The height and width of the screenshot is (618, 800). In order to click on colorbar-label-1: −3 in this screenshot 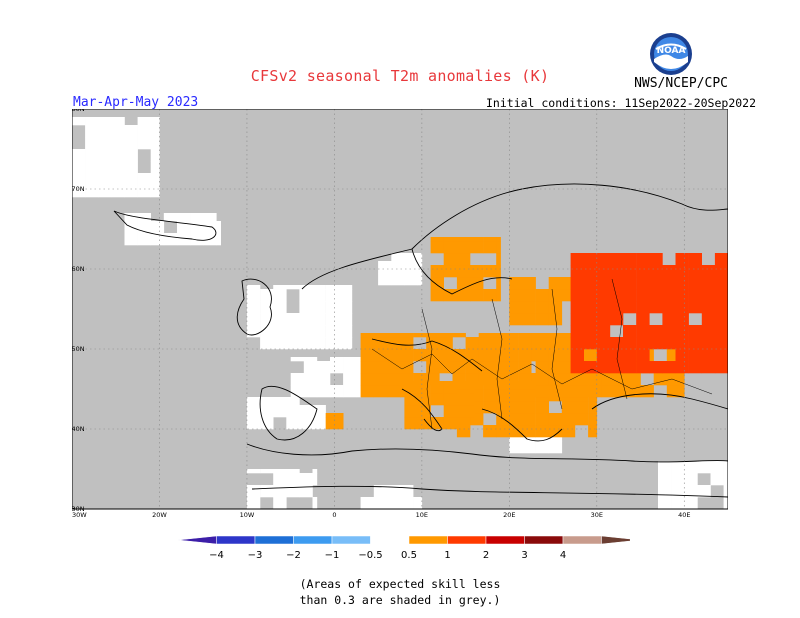, I will do `click(255, 555)`.